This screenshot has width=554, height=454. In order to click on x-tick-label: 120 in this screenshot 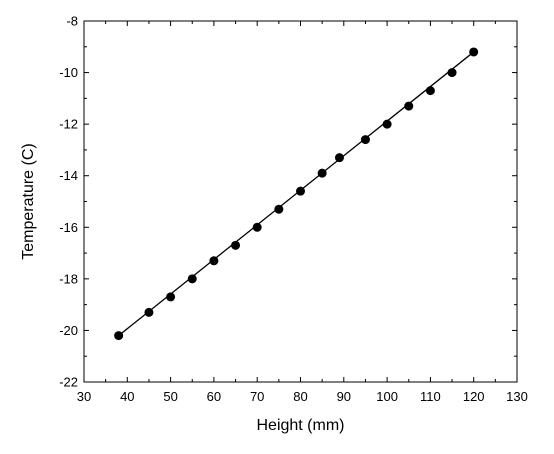, I will do `click(474, 396)`.